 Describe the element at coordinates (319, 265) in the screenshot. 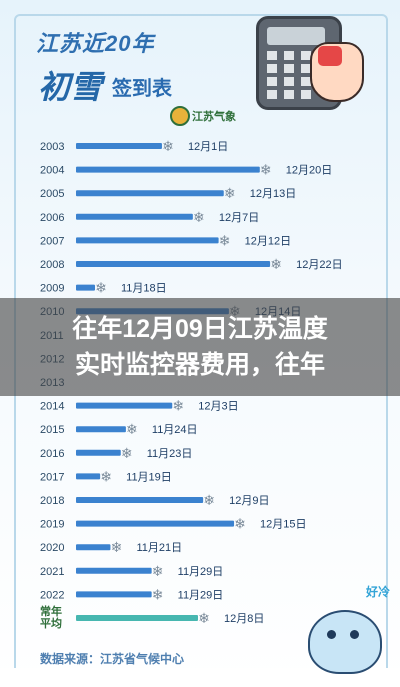

I see `data-label: 12月22日` at that location.